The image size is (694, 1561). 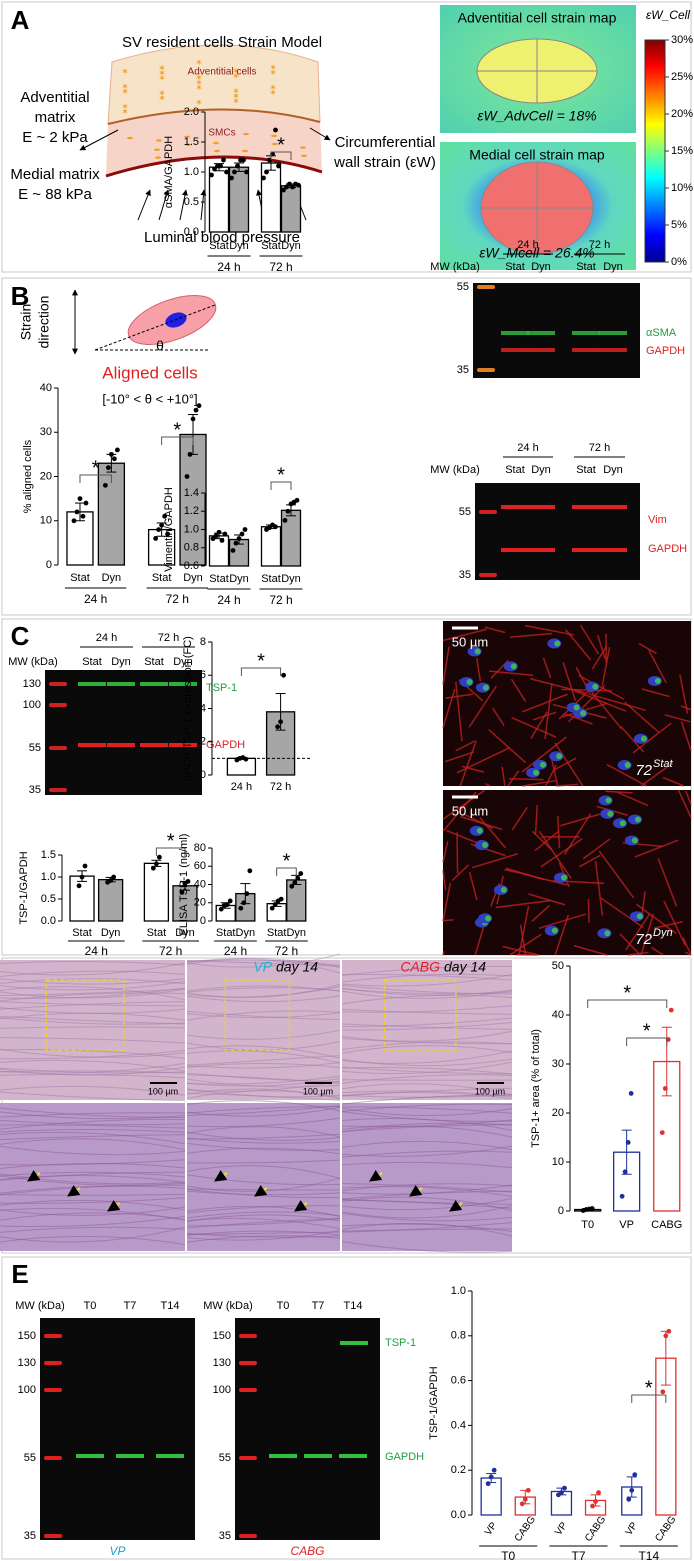 What do you see at coordinates (27, 1390) in the screenshot?
I see `label: 100` at bounding box center [27, 1390].